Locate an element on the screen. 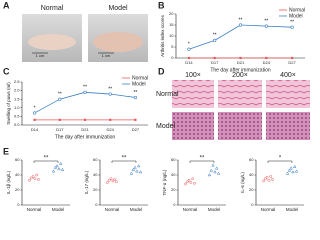  panel-label: A is located at coordinates (6, 5).